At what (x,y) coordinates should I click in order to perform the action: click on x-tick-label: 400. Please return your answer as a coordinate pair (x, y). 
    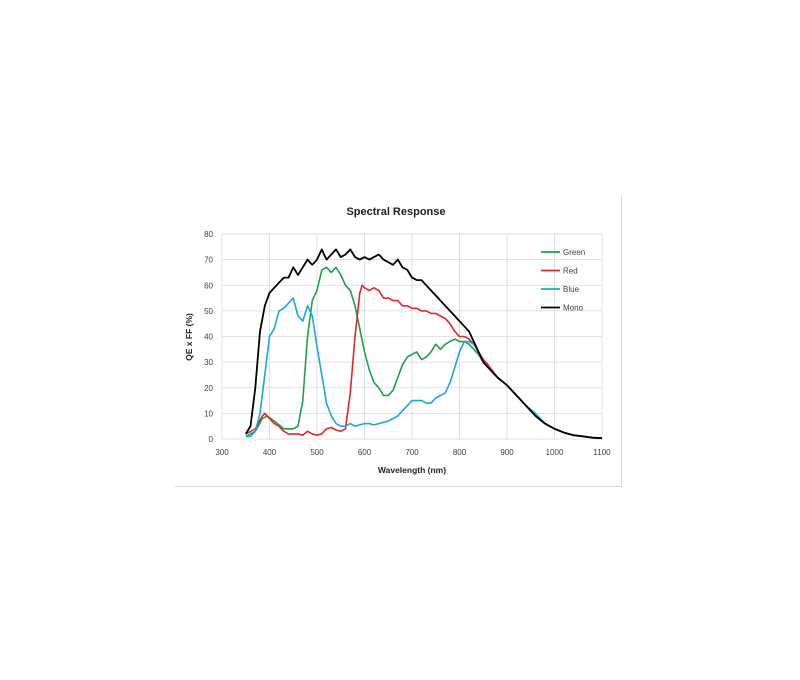
    Looking at the image, I should click on (270, 452).